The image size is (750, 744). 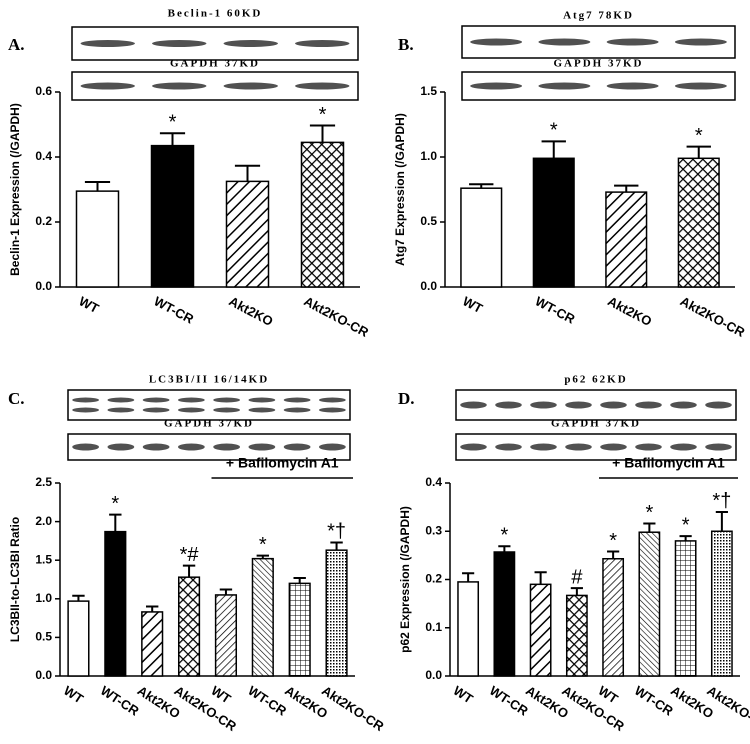 What do you see at coordinates (428, 221) in the screenshot?
I see `y-tick-label: 0.5` at bounding box center [428, 221].